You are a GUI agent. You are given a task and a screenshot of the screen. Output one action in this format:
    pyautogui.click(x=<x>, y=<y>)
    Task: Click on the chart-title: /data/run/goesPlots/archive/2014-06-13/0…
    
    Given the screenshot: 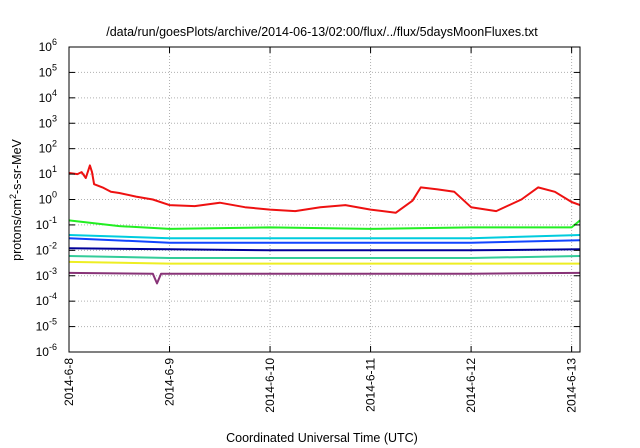 What is the action you would take?
    pyautogui.click(x=322, y=32)
    